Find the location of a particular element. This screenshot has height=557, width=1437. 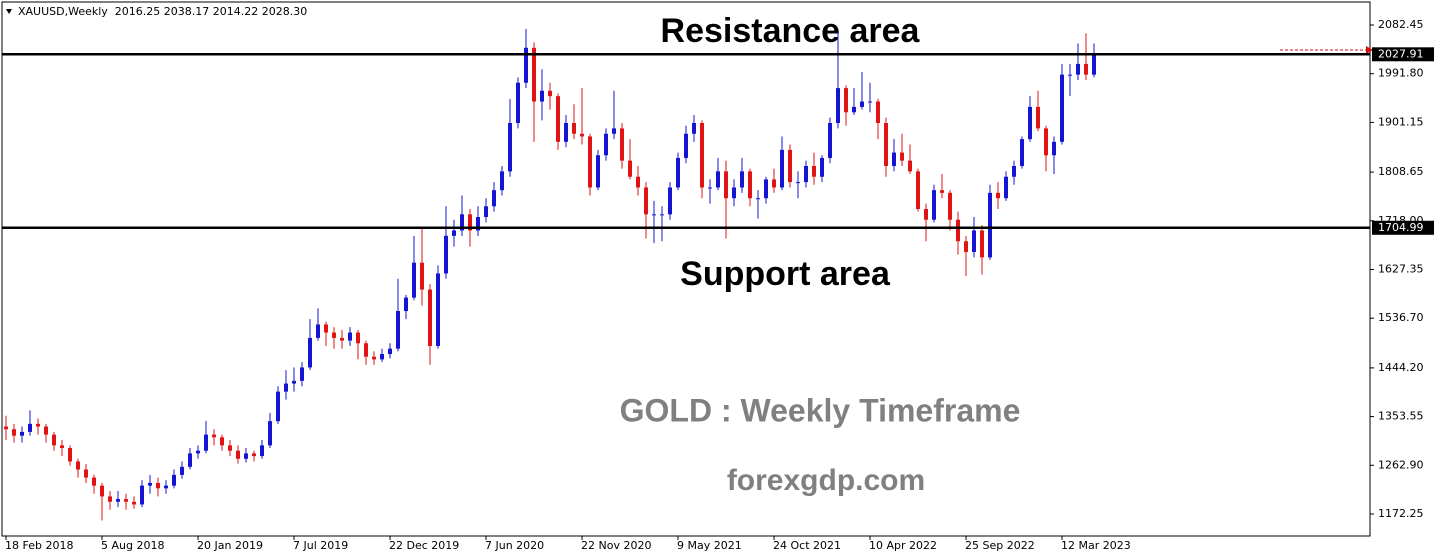

y-tick-label: 1353.55 is located at coordinates (1401, 416).